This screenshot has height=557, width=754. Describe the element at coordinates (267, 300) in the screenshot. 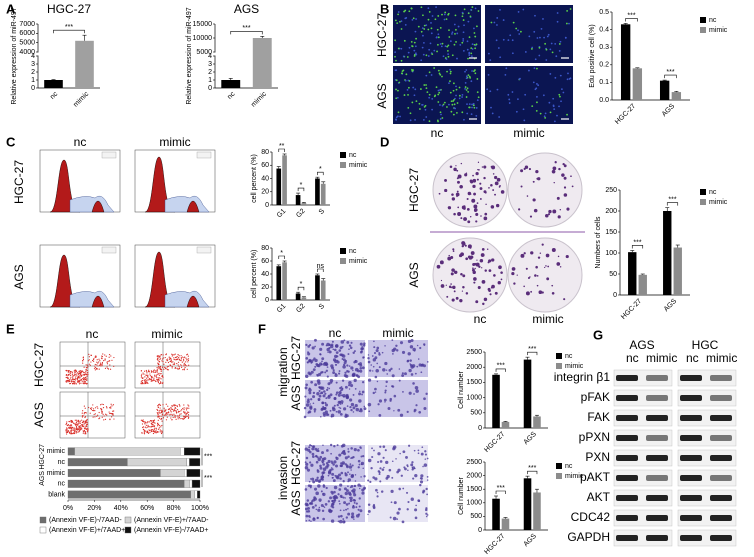

I see `y-tick-label: 0` at that location.